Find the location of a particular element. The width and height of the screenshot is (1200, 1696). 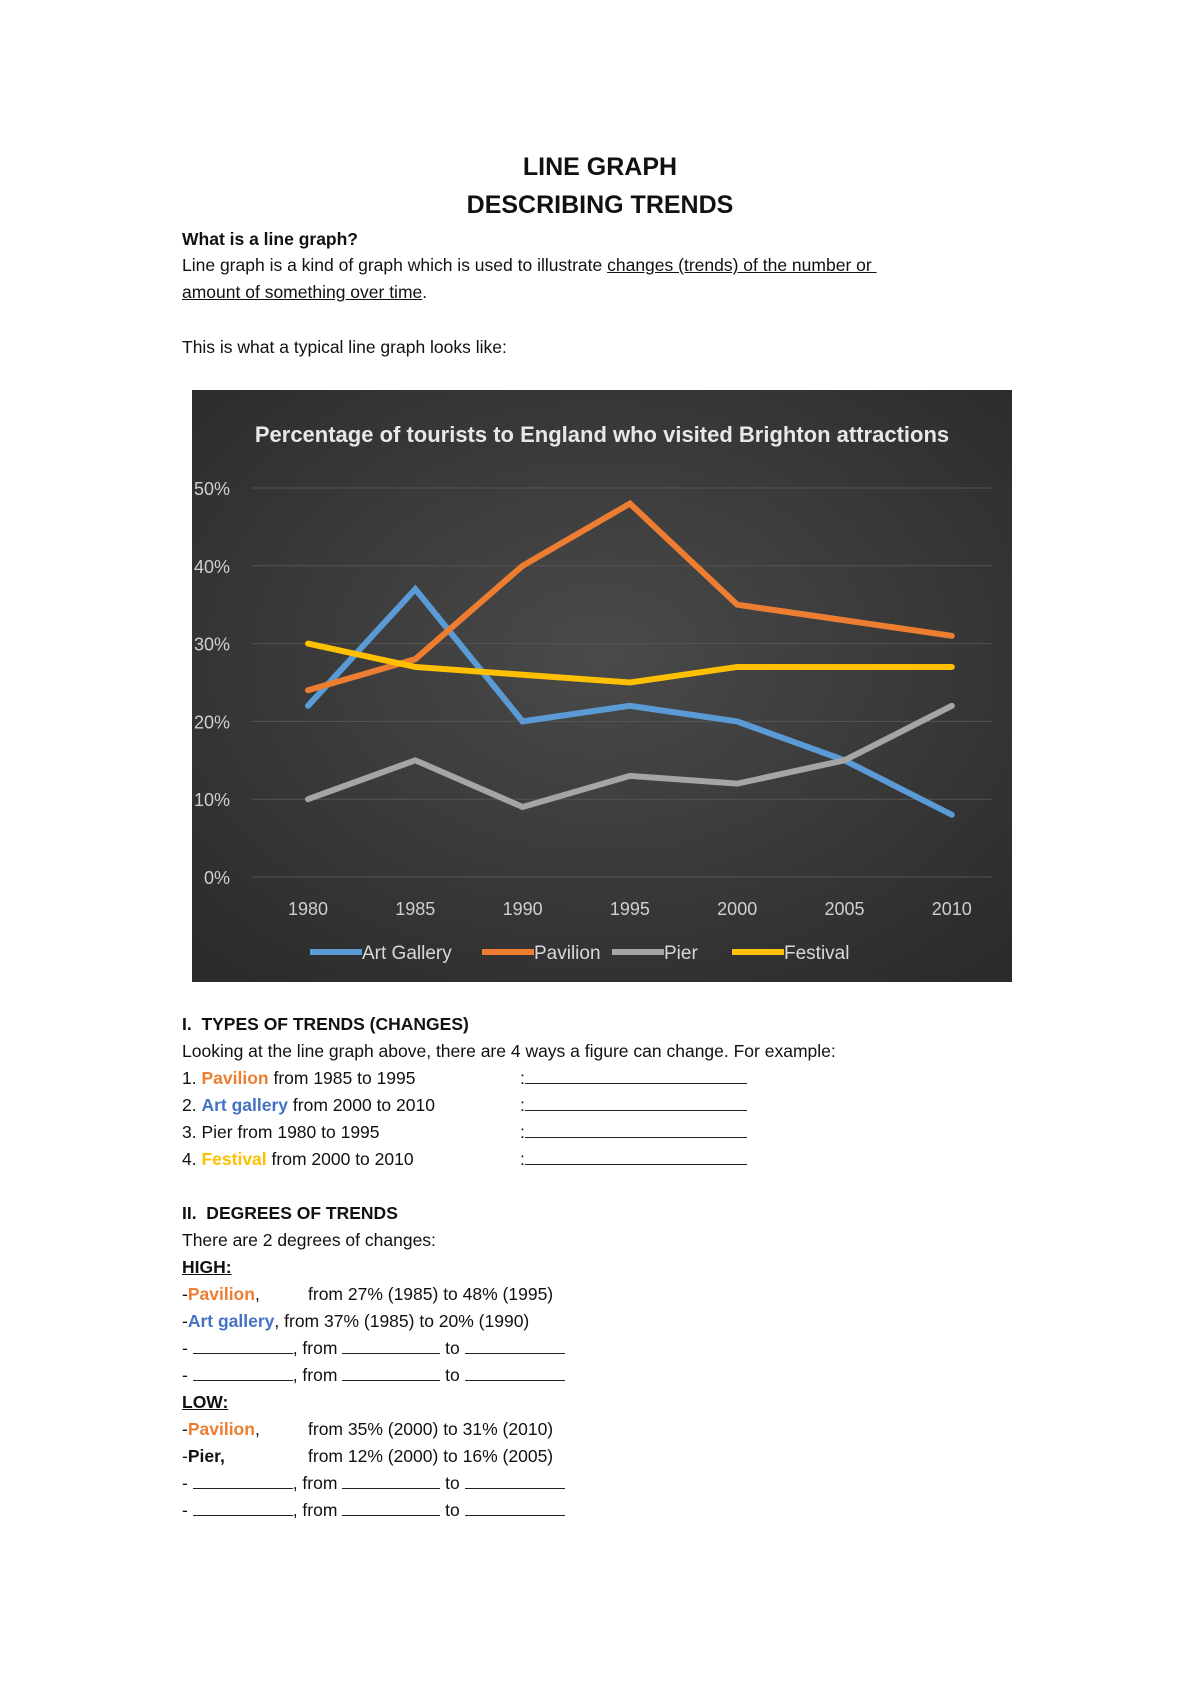

high-label: HIGH: is located at coordinates (207, 1267).